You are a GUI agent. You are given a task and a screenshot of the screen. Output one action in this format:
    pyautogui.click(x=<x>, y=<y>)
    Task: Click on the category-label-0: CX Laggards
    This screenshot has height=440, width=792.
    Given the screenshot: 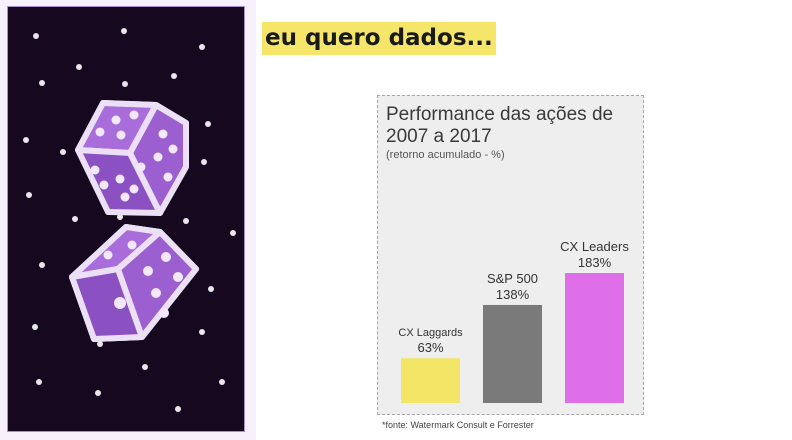 What is the action you would take?
    pyautogui.click(x=430, y=333)
    